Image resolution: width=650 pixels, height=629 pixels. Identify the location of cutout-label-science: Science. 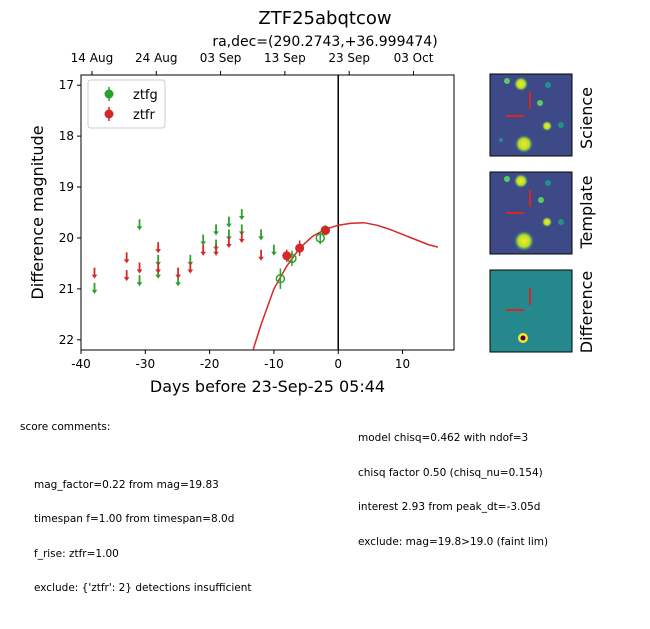
(586, 118).